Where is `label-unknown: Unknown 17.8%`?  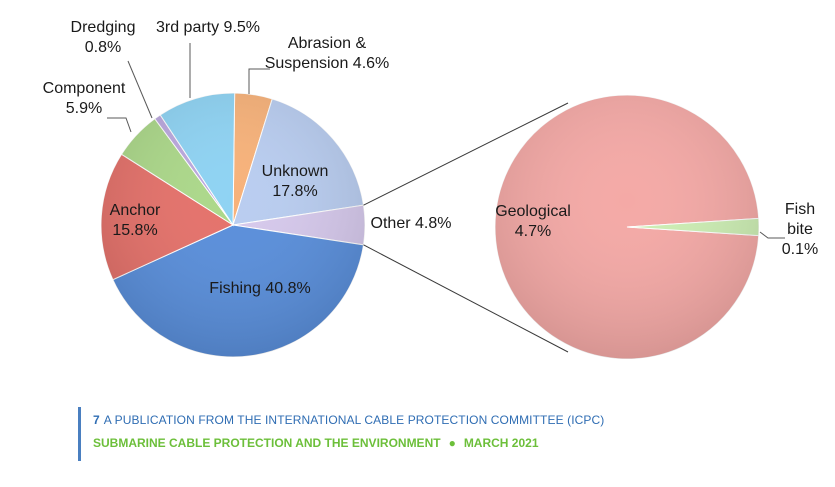 label-unknown: Unknown 17.8% is located at coordinates (295, 181).